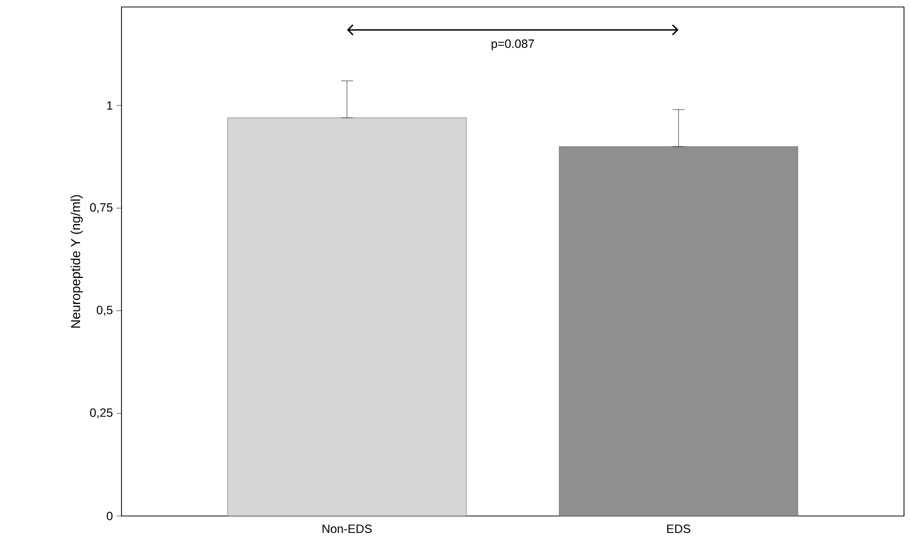  I want to click on y-axis-title: Neuropeptide Y (ng/ml), so click(76, 261).